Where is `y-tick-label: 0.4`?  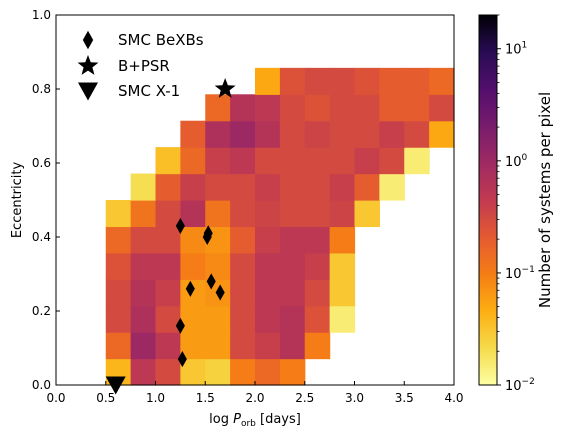 y-tick-label: 0.4 is located at coordinates (41, 237).